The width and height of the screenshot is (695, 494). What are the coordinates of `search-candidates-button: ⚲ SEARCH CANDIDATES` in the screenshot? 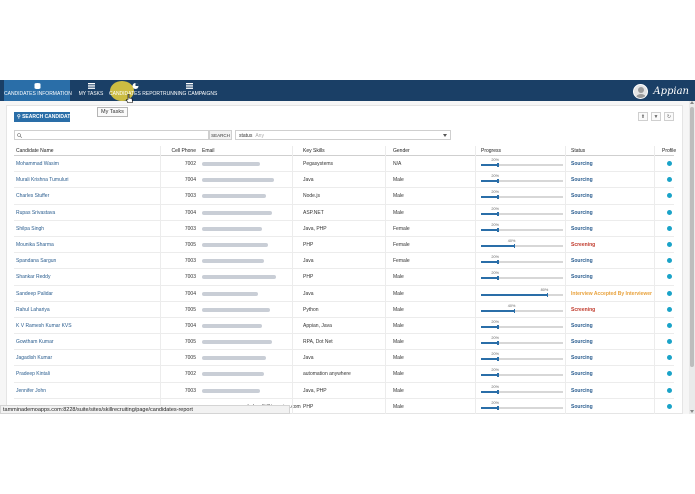 It's located at (45, 117).